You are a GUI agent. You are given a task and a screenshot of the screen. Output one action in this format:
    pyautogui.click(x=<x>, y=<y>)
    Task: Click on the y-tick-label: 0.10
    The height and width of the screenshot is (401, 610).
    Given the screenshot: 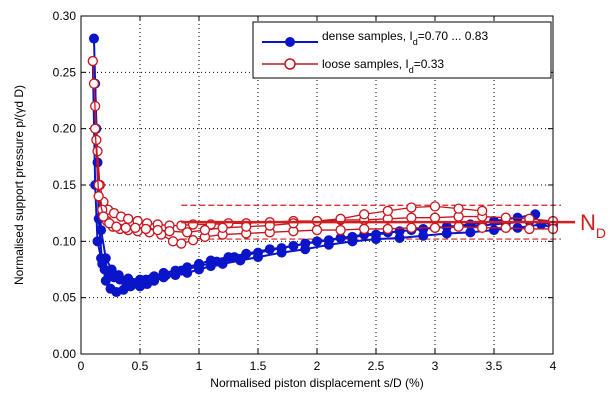 What is the action you would take?
    pyautogui.click(x=65, y=241)
    